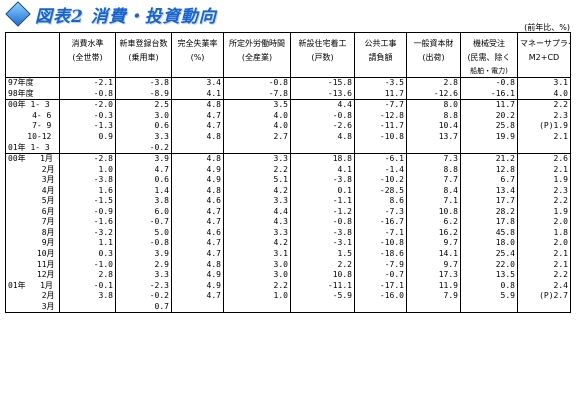 This screenshot has height=400, width=576. I want to click on table-cell: 1.9, so click(544, 212).